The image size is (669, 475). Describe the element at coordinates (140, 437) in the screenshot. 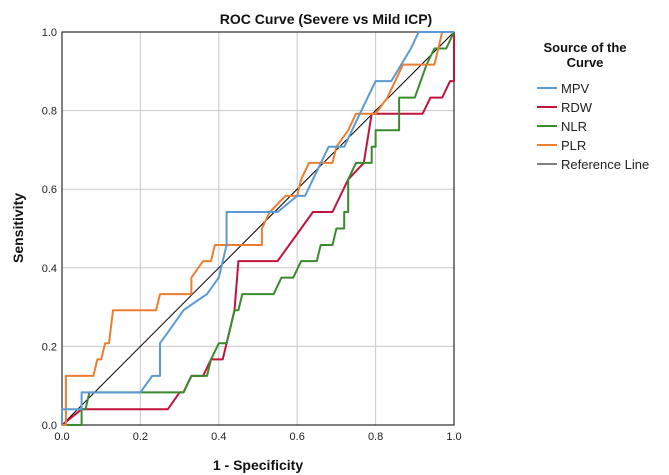

I see `x-tick-label: 0.2` at that location.